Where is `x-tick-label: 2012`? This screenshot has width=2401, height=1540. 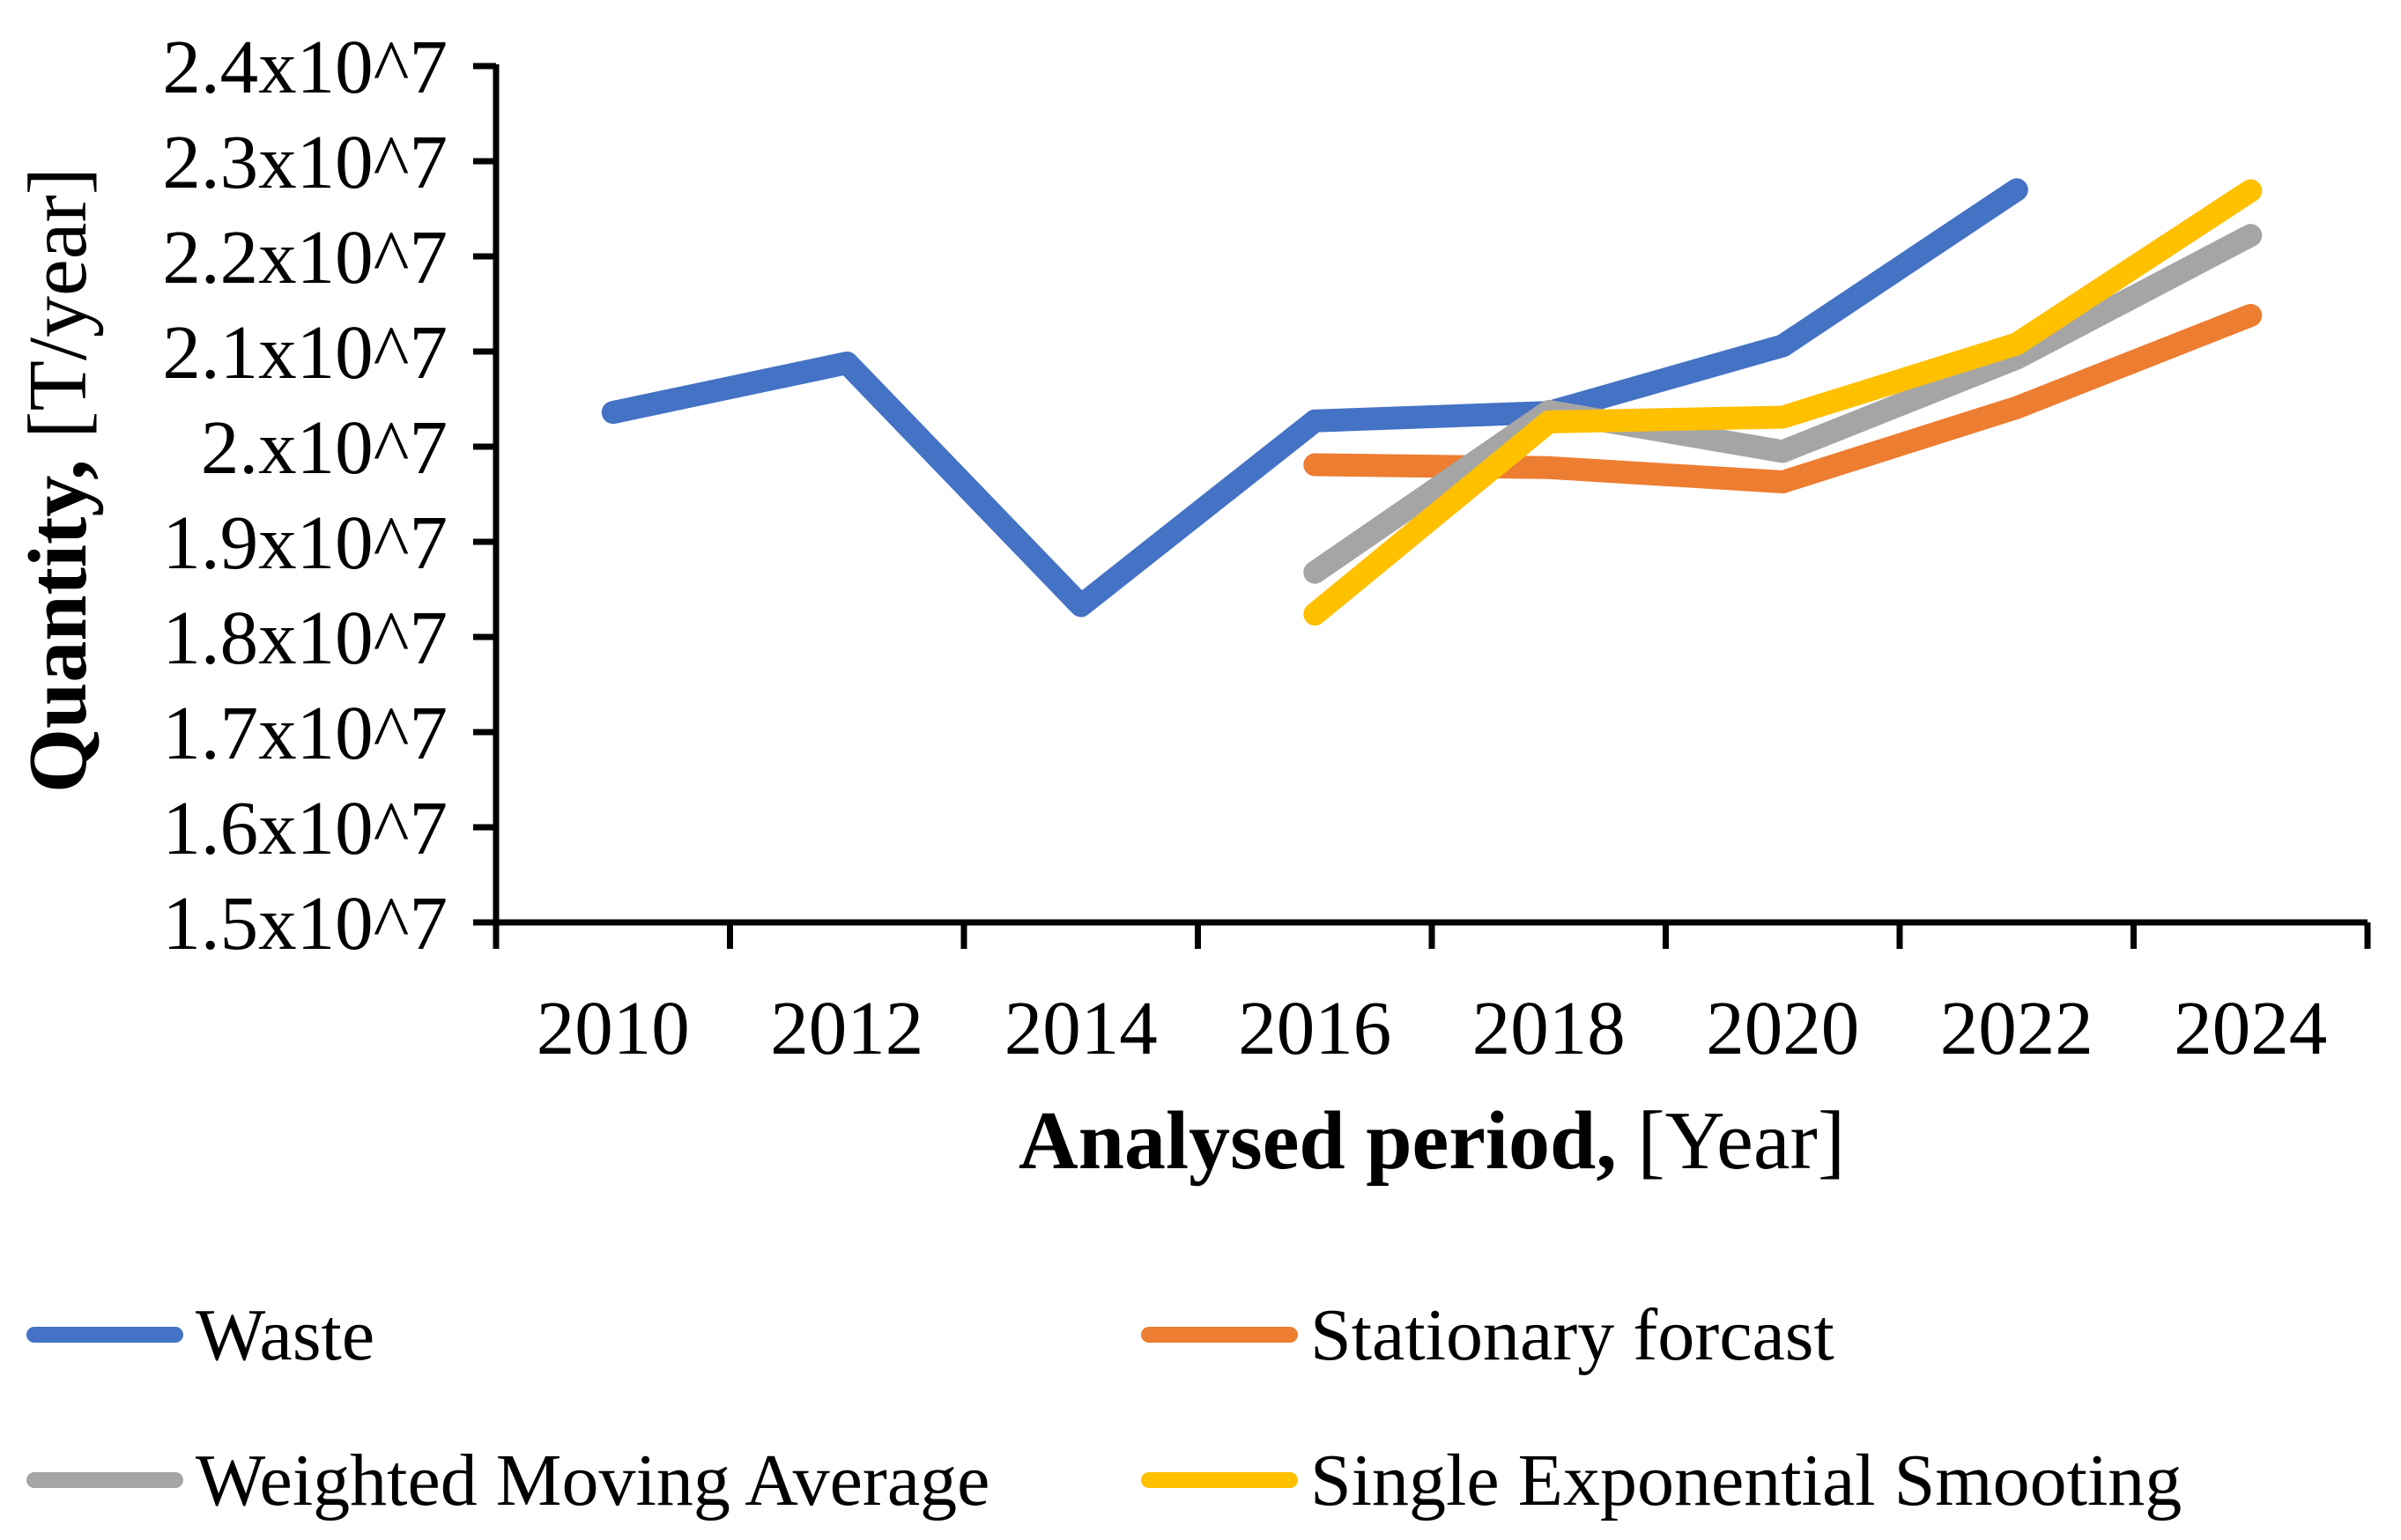
x-tick-label: 2012 is located at coordinates (846, 1028).